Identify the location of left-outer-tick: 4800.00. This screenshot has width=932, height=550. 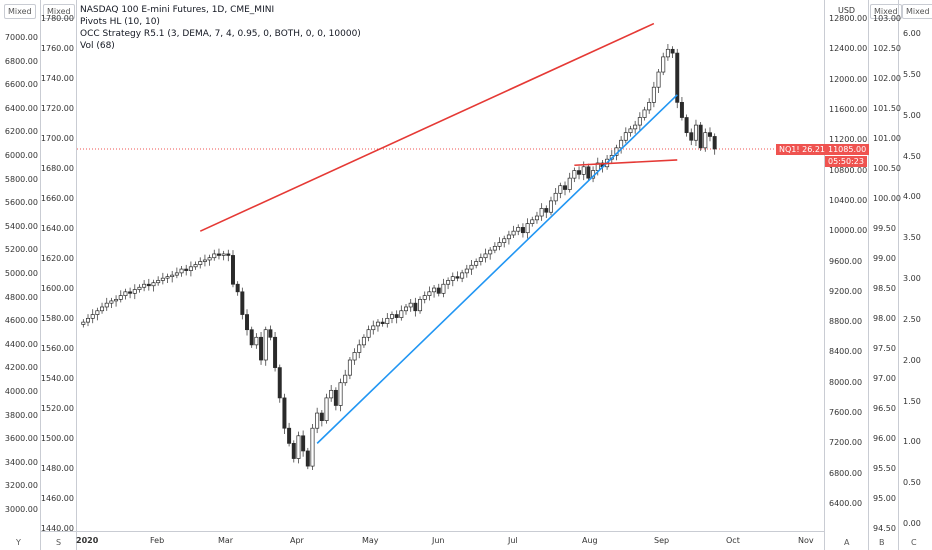
(21, 297).